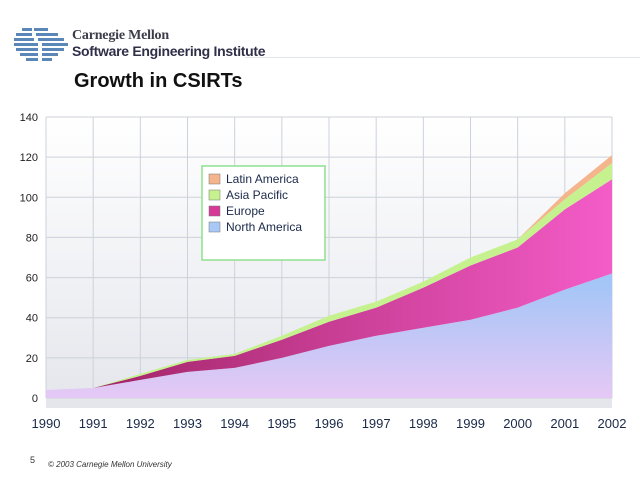  I want to click on x-tick-label: 1993, so click(187, 423).